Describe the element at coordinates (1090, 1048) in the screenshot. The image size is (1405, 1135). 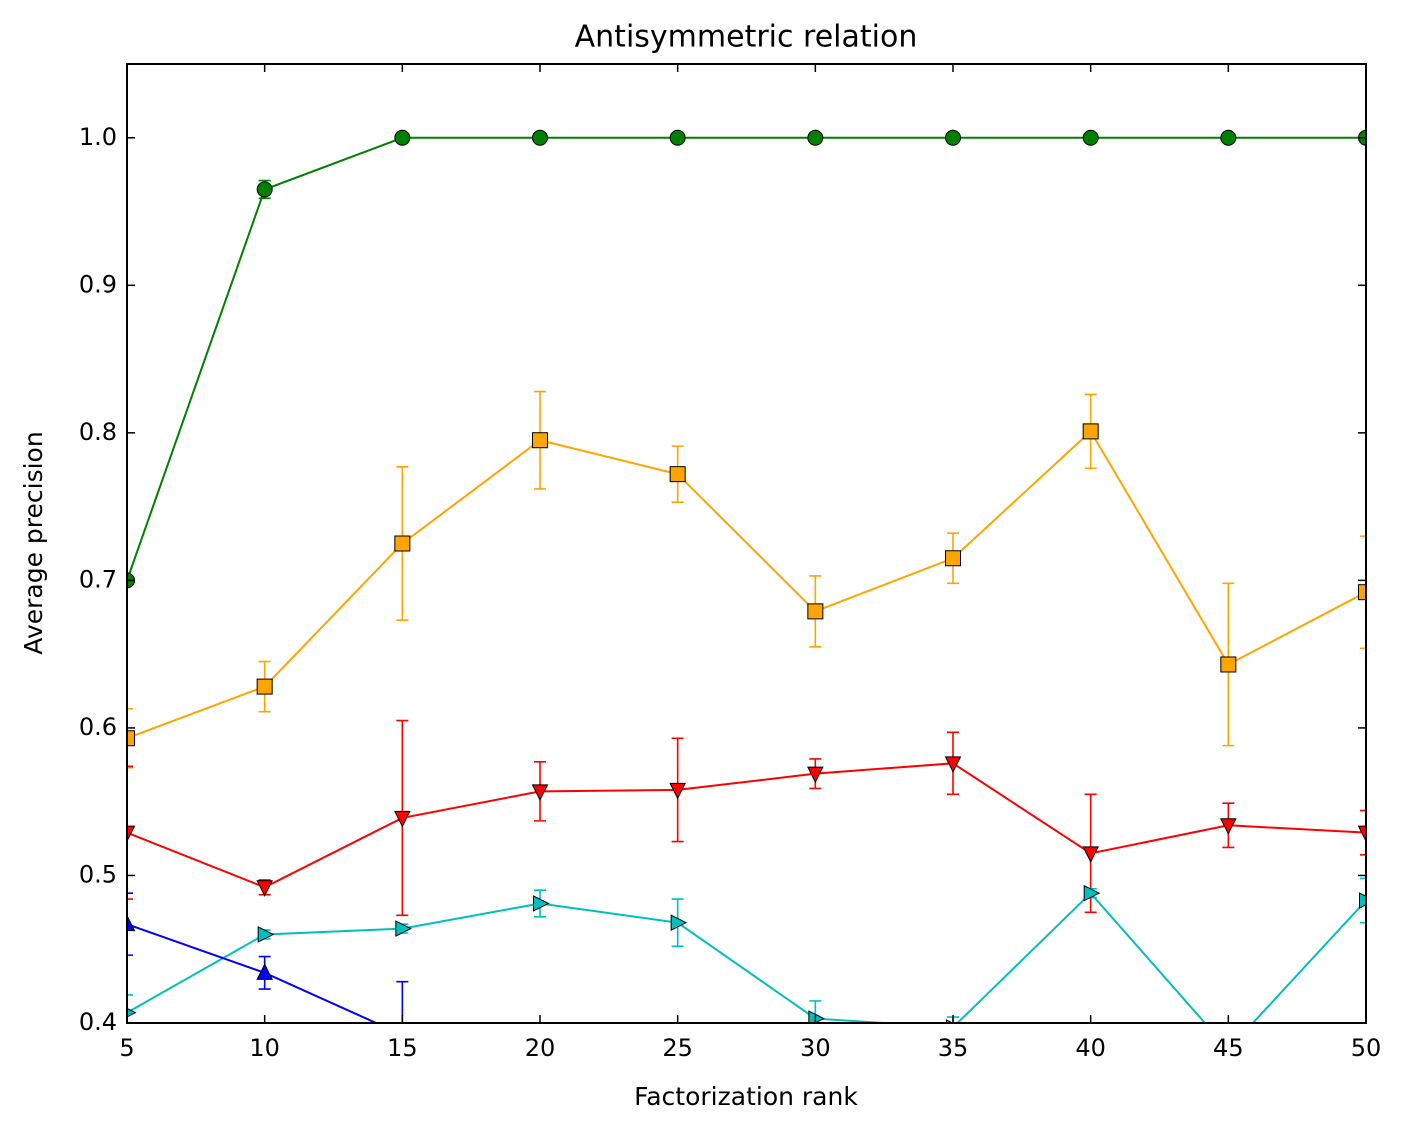
I see `x-tick-label: 40` at that location.